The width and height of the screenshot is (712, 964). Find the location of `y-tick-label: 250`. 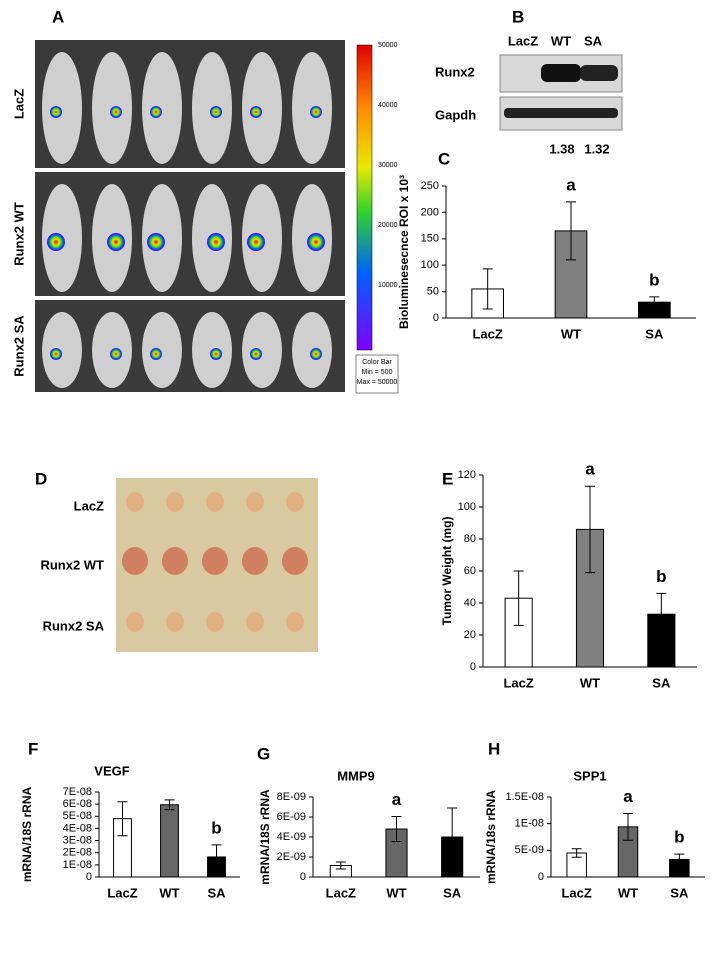

y-tick-label: 250 is located at coordinates (430, 186).